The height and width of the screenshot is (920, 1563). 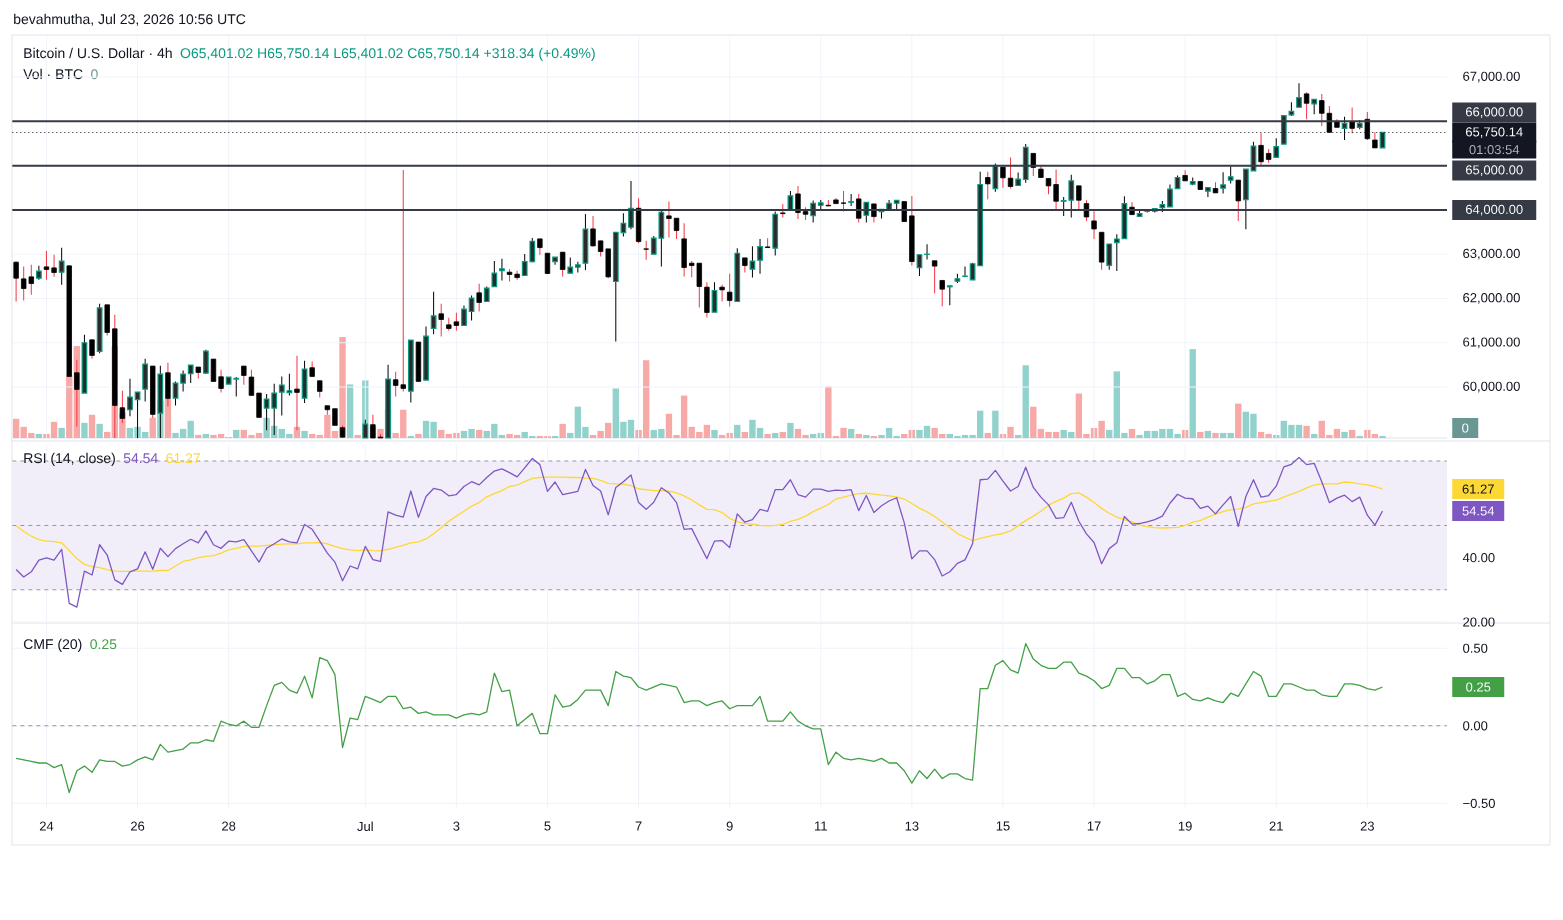 I want to click on y-tick-label: 0.00, so click(x=1475, y=726).